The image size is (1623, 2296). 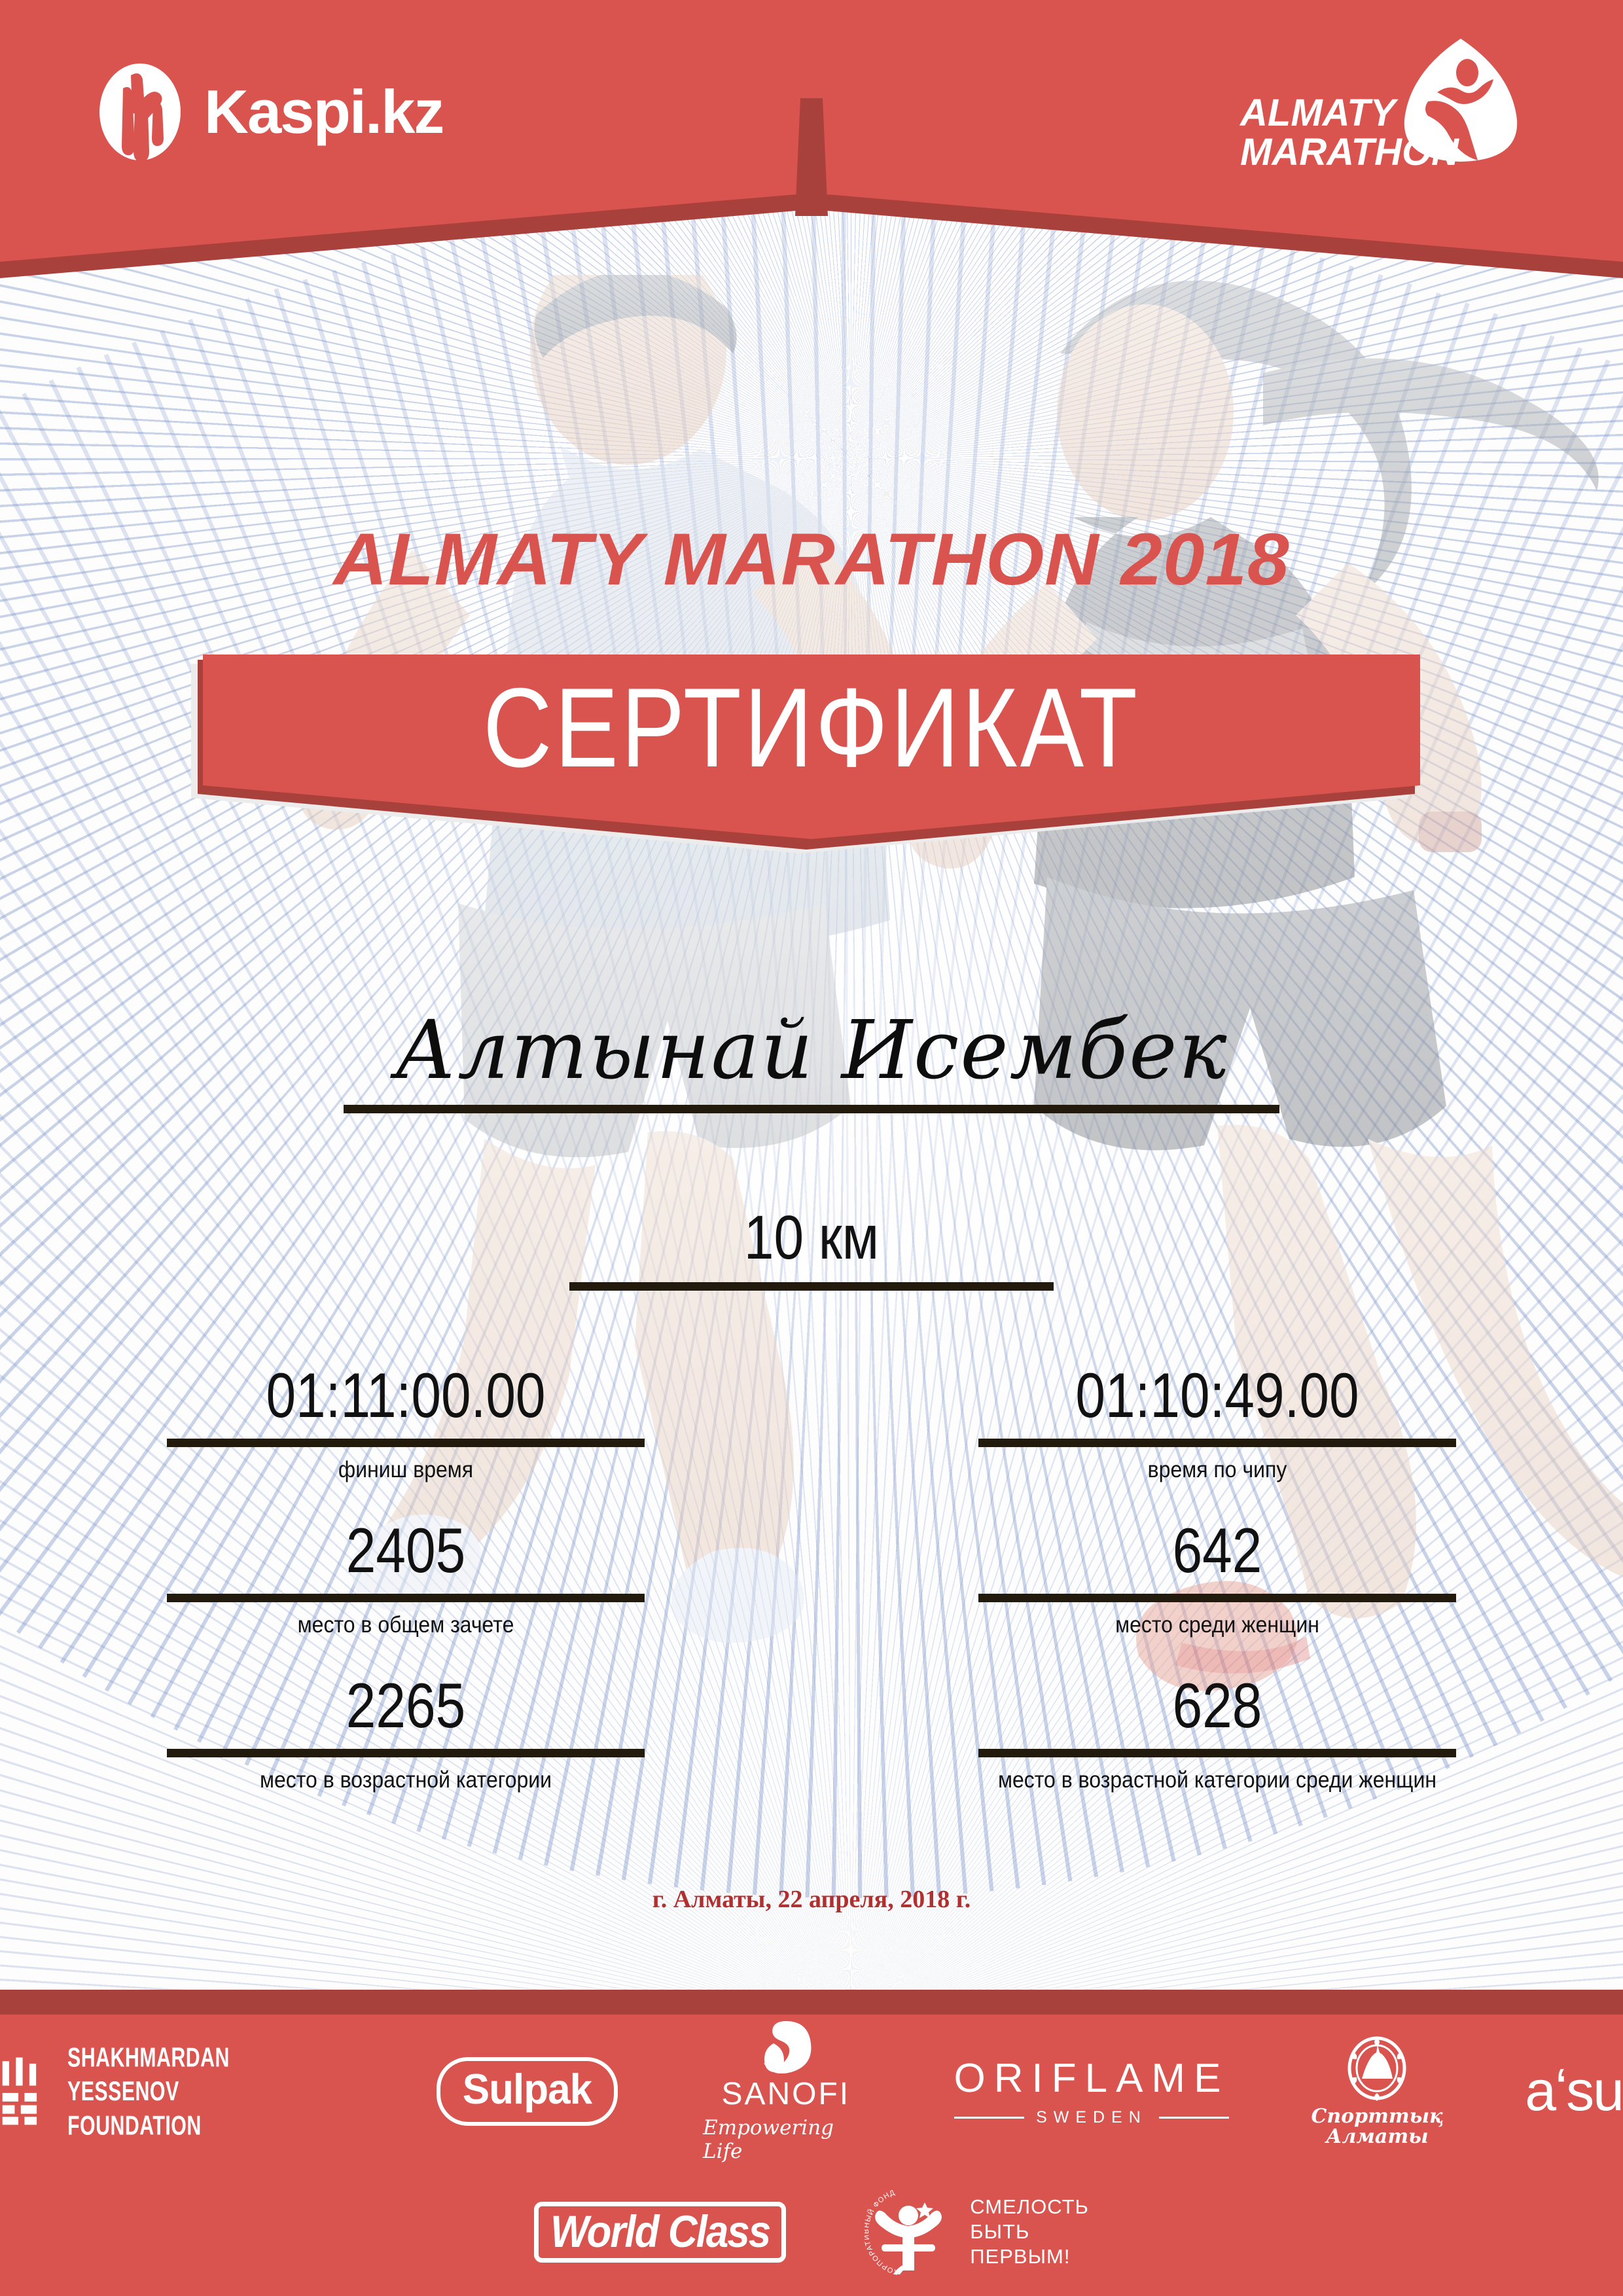 I want to click on sponsor-asu: aʻsu, so click(x=1574, y=2091).